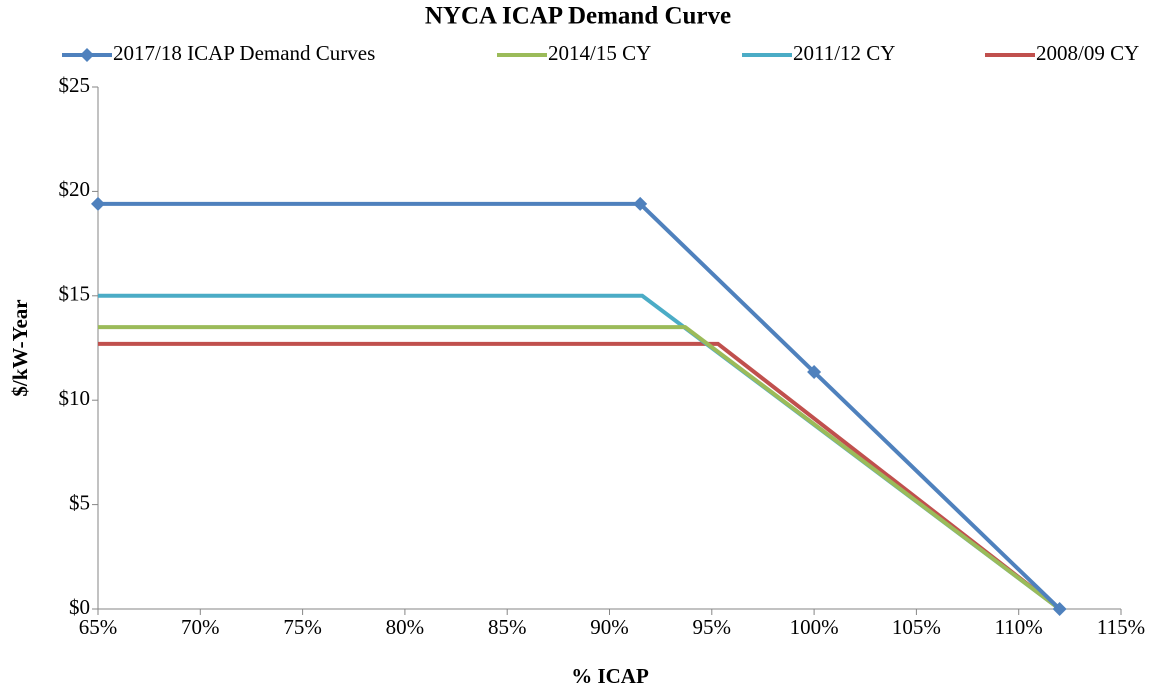  I want to click on x-tick-label: 115%, so click(1121, 627).